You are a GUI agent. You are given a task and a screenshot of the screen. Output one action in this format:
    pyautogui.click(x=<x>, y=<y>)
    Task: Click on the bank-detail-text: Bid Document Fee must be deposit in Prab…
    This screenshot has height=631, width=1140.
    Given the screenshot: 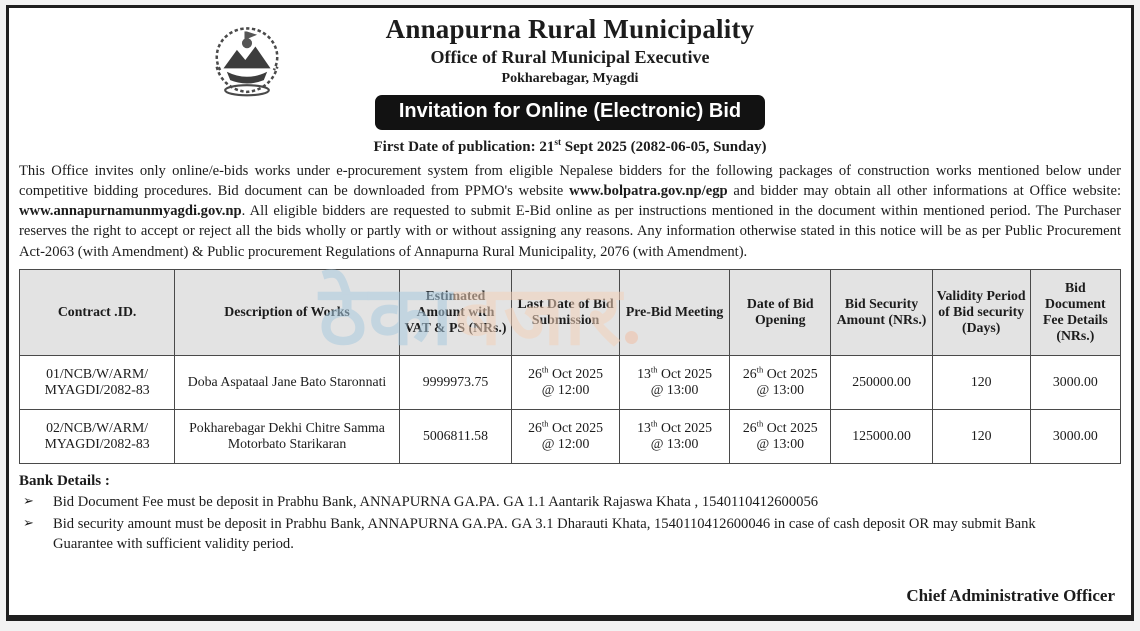 What is the action you would take?
    pyautogui.click(x=436, y=501)
    